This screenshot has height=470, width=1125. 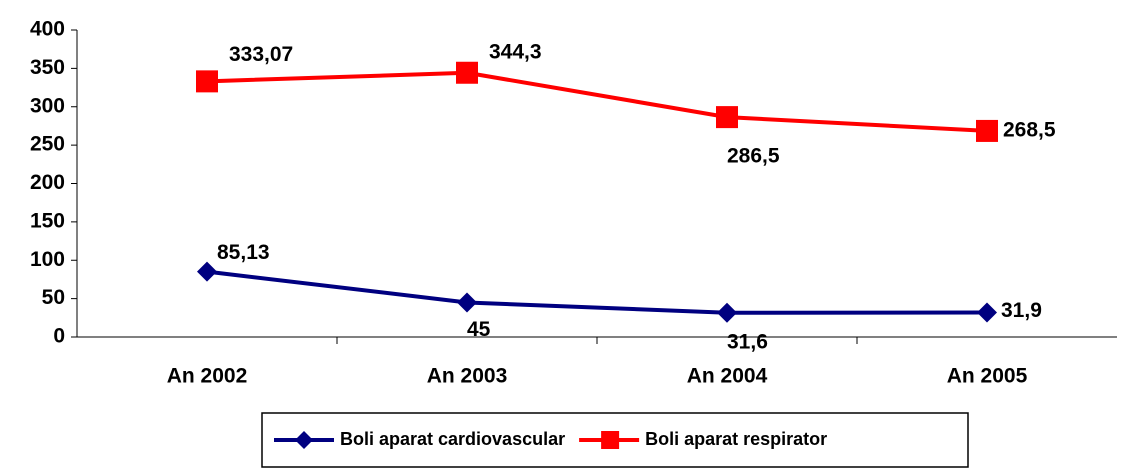 I want to click on x-tick-label: An 2005, so click(x=987, y=376).